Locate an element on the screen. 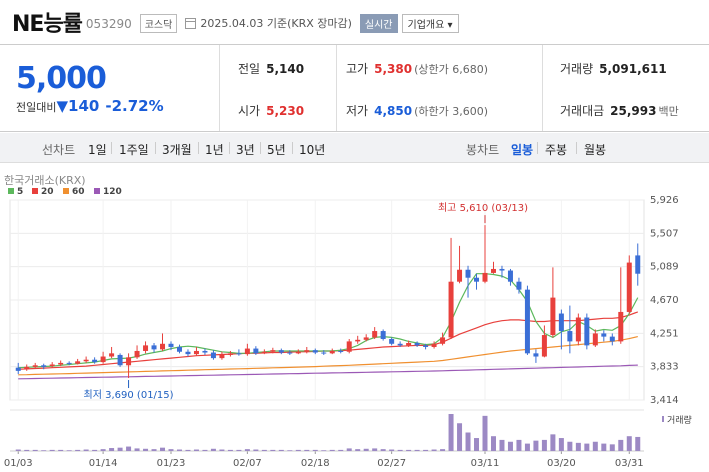 The image size is (709, 472). stock-code: 053290 is located at coordinates (108, 24).